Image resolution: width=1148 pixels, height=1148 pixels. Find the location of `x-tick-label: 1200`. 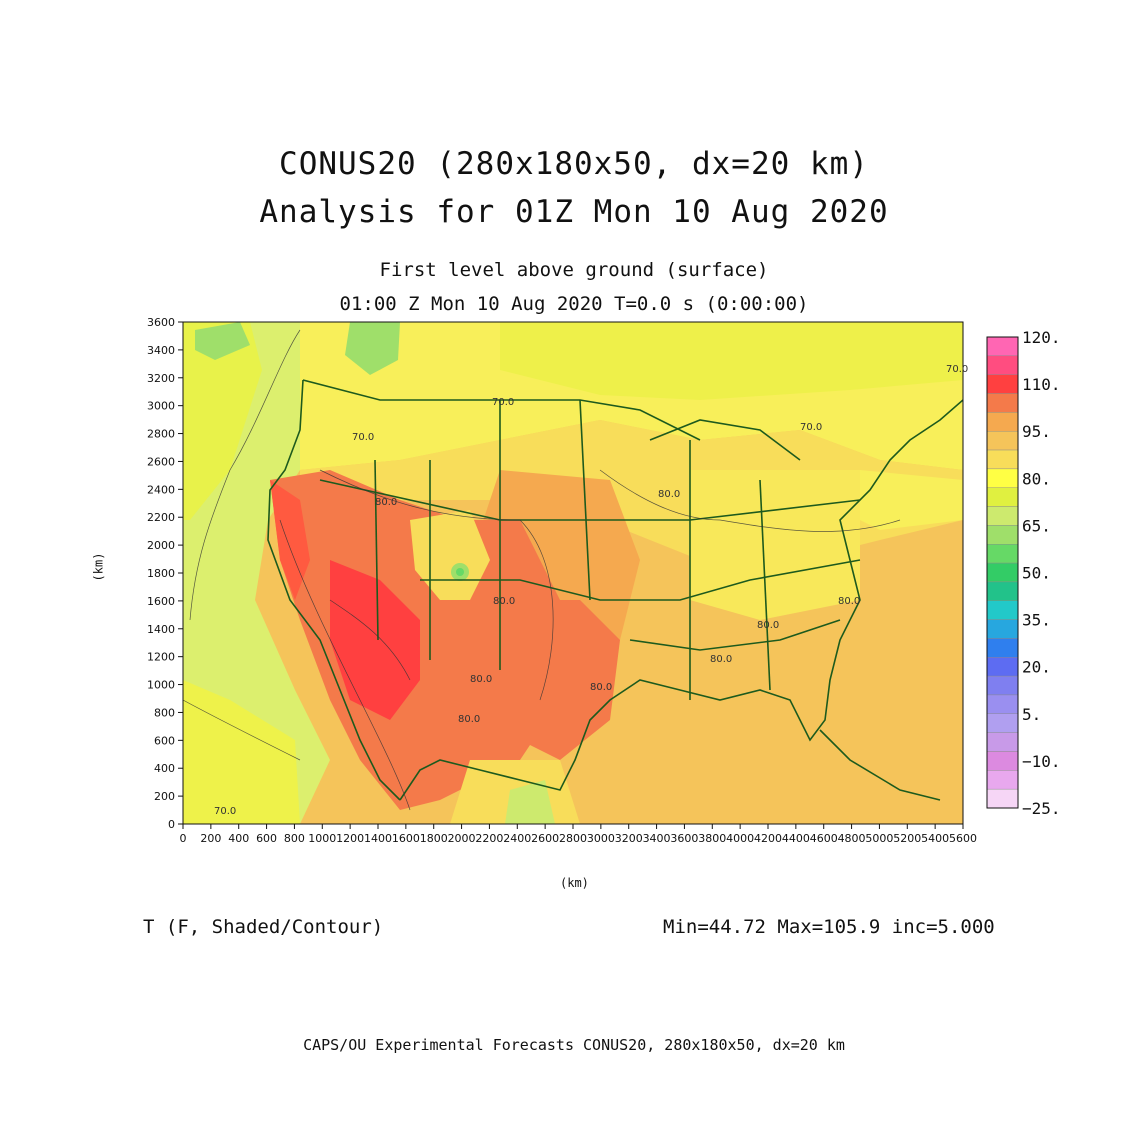

x-tick-label: 1200 is located at coordinates (350, 838).